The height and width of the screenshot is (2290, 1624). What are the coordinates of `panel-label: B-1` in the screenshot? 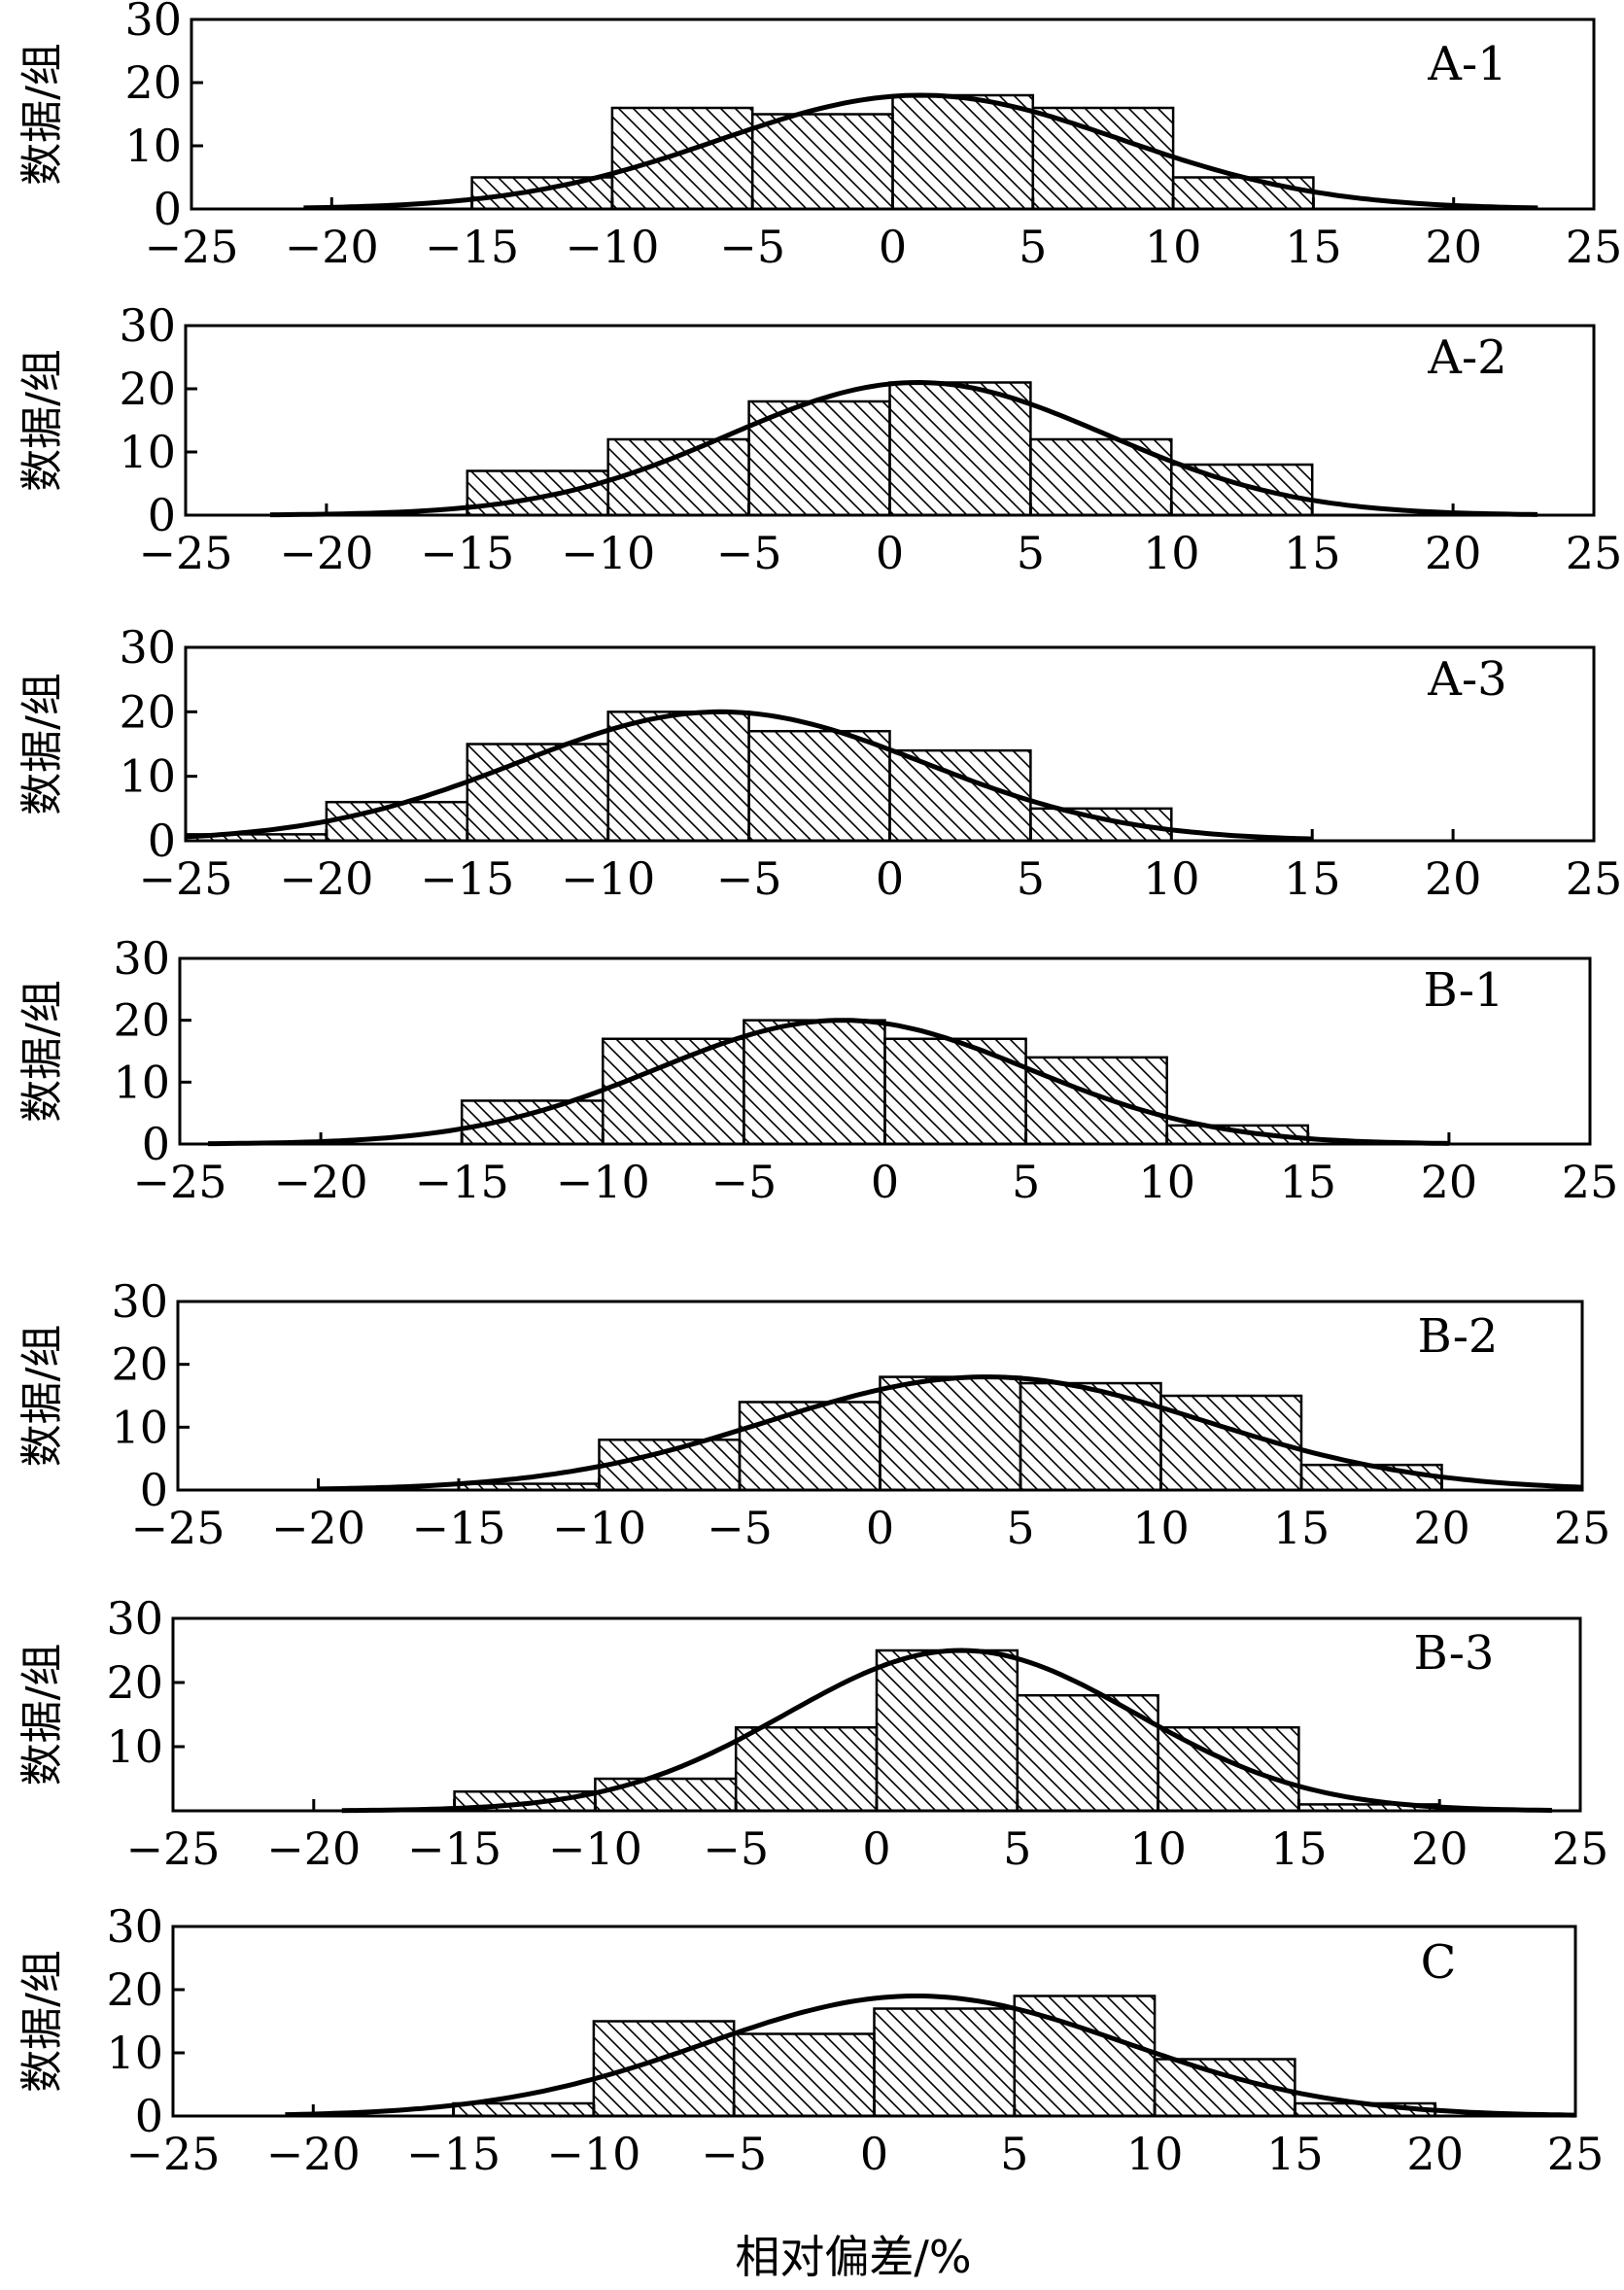 It's located at (1464, 991).